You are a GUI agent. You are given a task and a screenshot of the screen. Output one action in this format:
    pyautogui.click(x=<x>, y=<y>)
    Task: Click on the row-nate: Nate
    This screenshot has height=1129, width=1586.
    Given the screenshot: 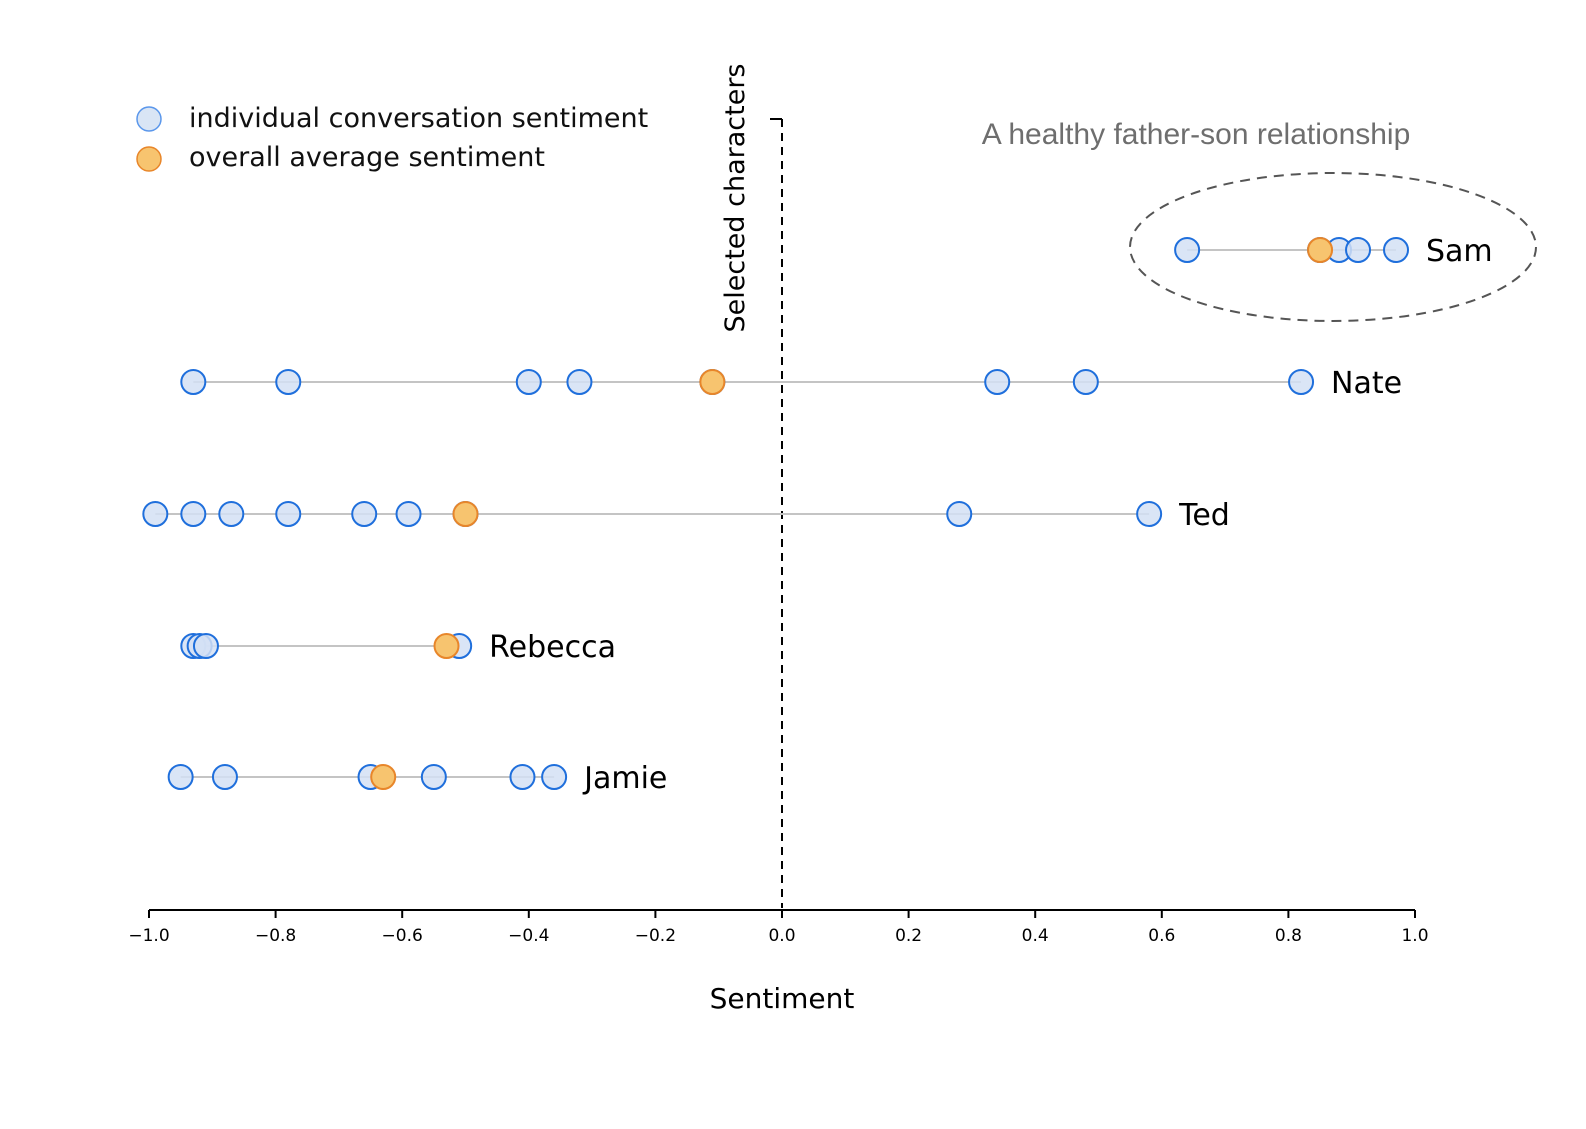 What is the action you would take?
    pyautogui.click(x=791, y=383)
    